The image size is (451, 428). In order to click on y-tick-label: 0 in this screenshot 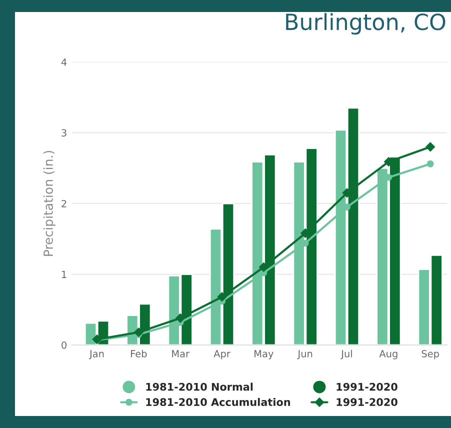, I will do `click(64, 345)`.